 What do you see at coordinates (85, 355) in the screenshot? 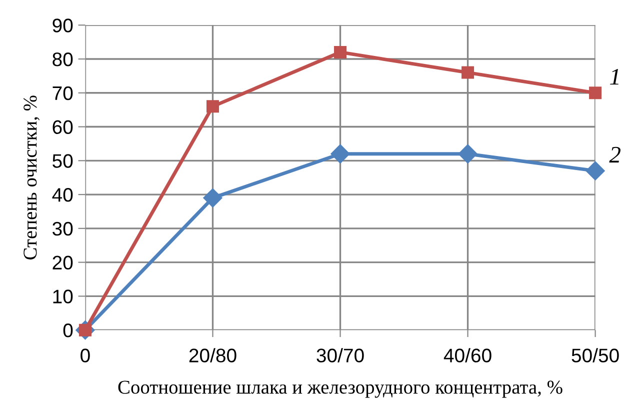
I see `x-tick-label: 0` at bounding box center [85, 355].